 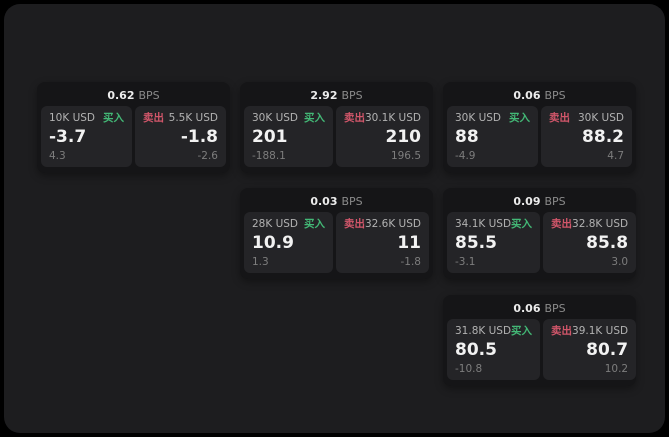 I want to click on spread-value: 0.09, so click(x=527, y=201).